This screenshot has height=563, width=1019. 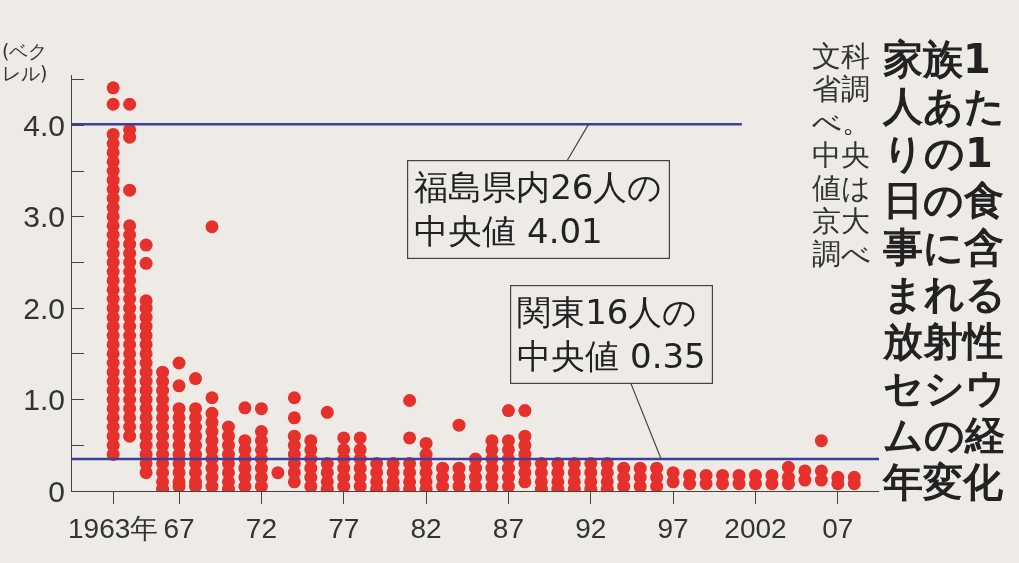 What do you see at coordinates (673, 528) in the screenshot?
I see `x-tick-label: 97` at bounding box center [673, 528].